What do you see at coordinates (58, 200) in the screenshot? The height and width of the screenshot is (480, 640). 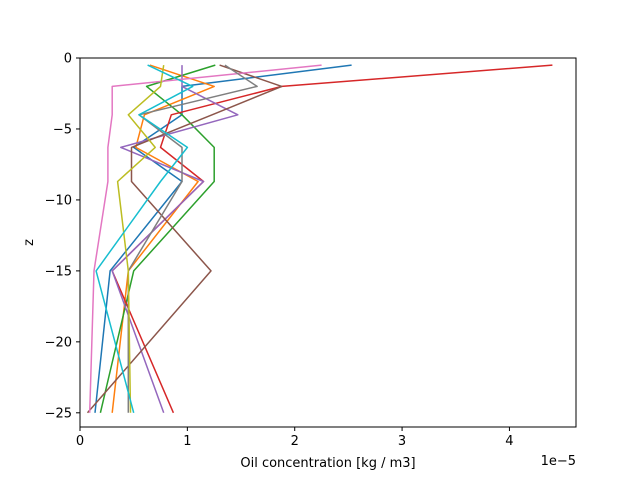 I see `y-tick-label: −10` at bounding box center [58, 200].